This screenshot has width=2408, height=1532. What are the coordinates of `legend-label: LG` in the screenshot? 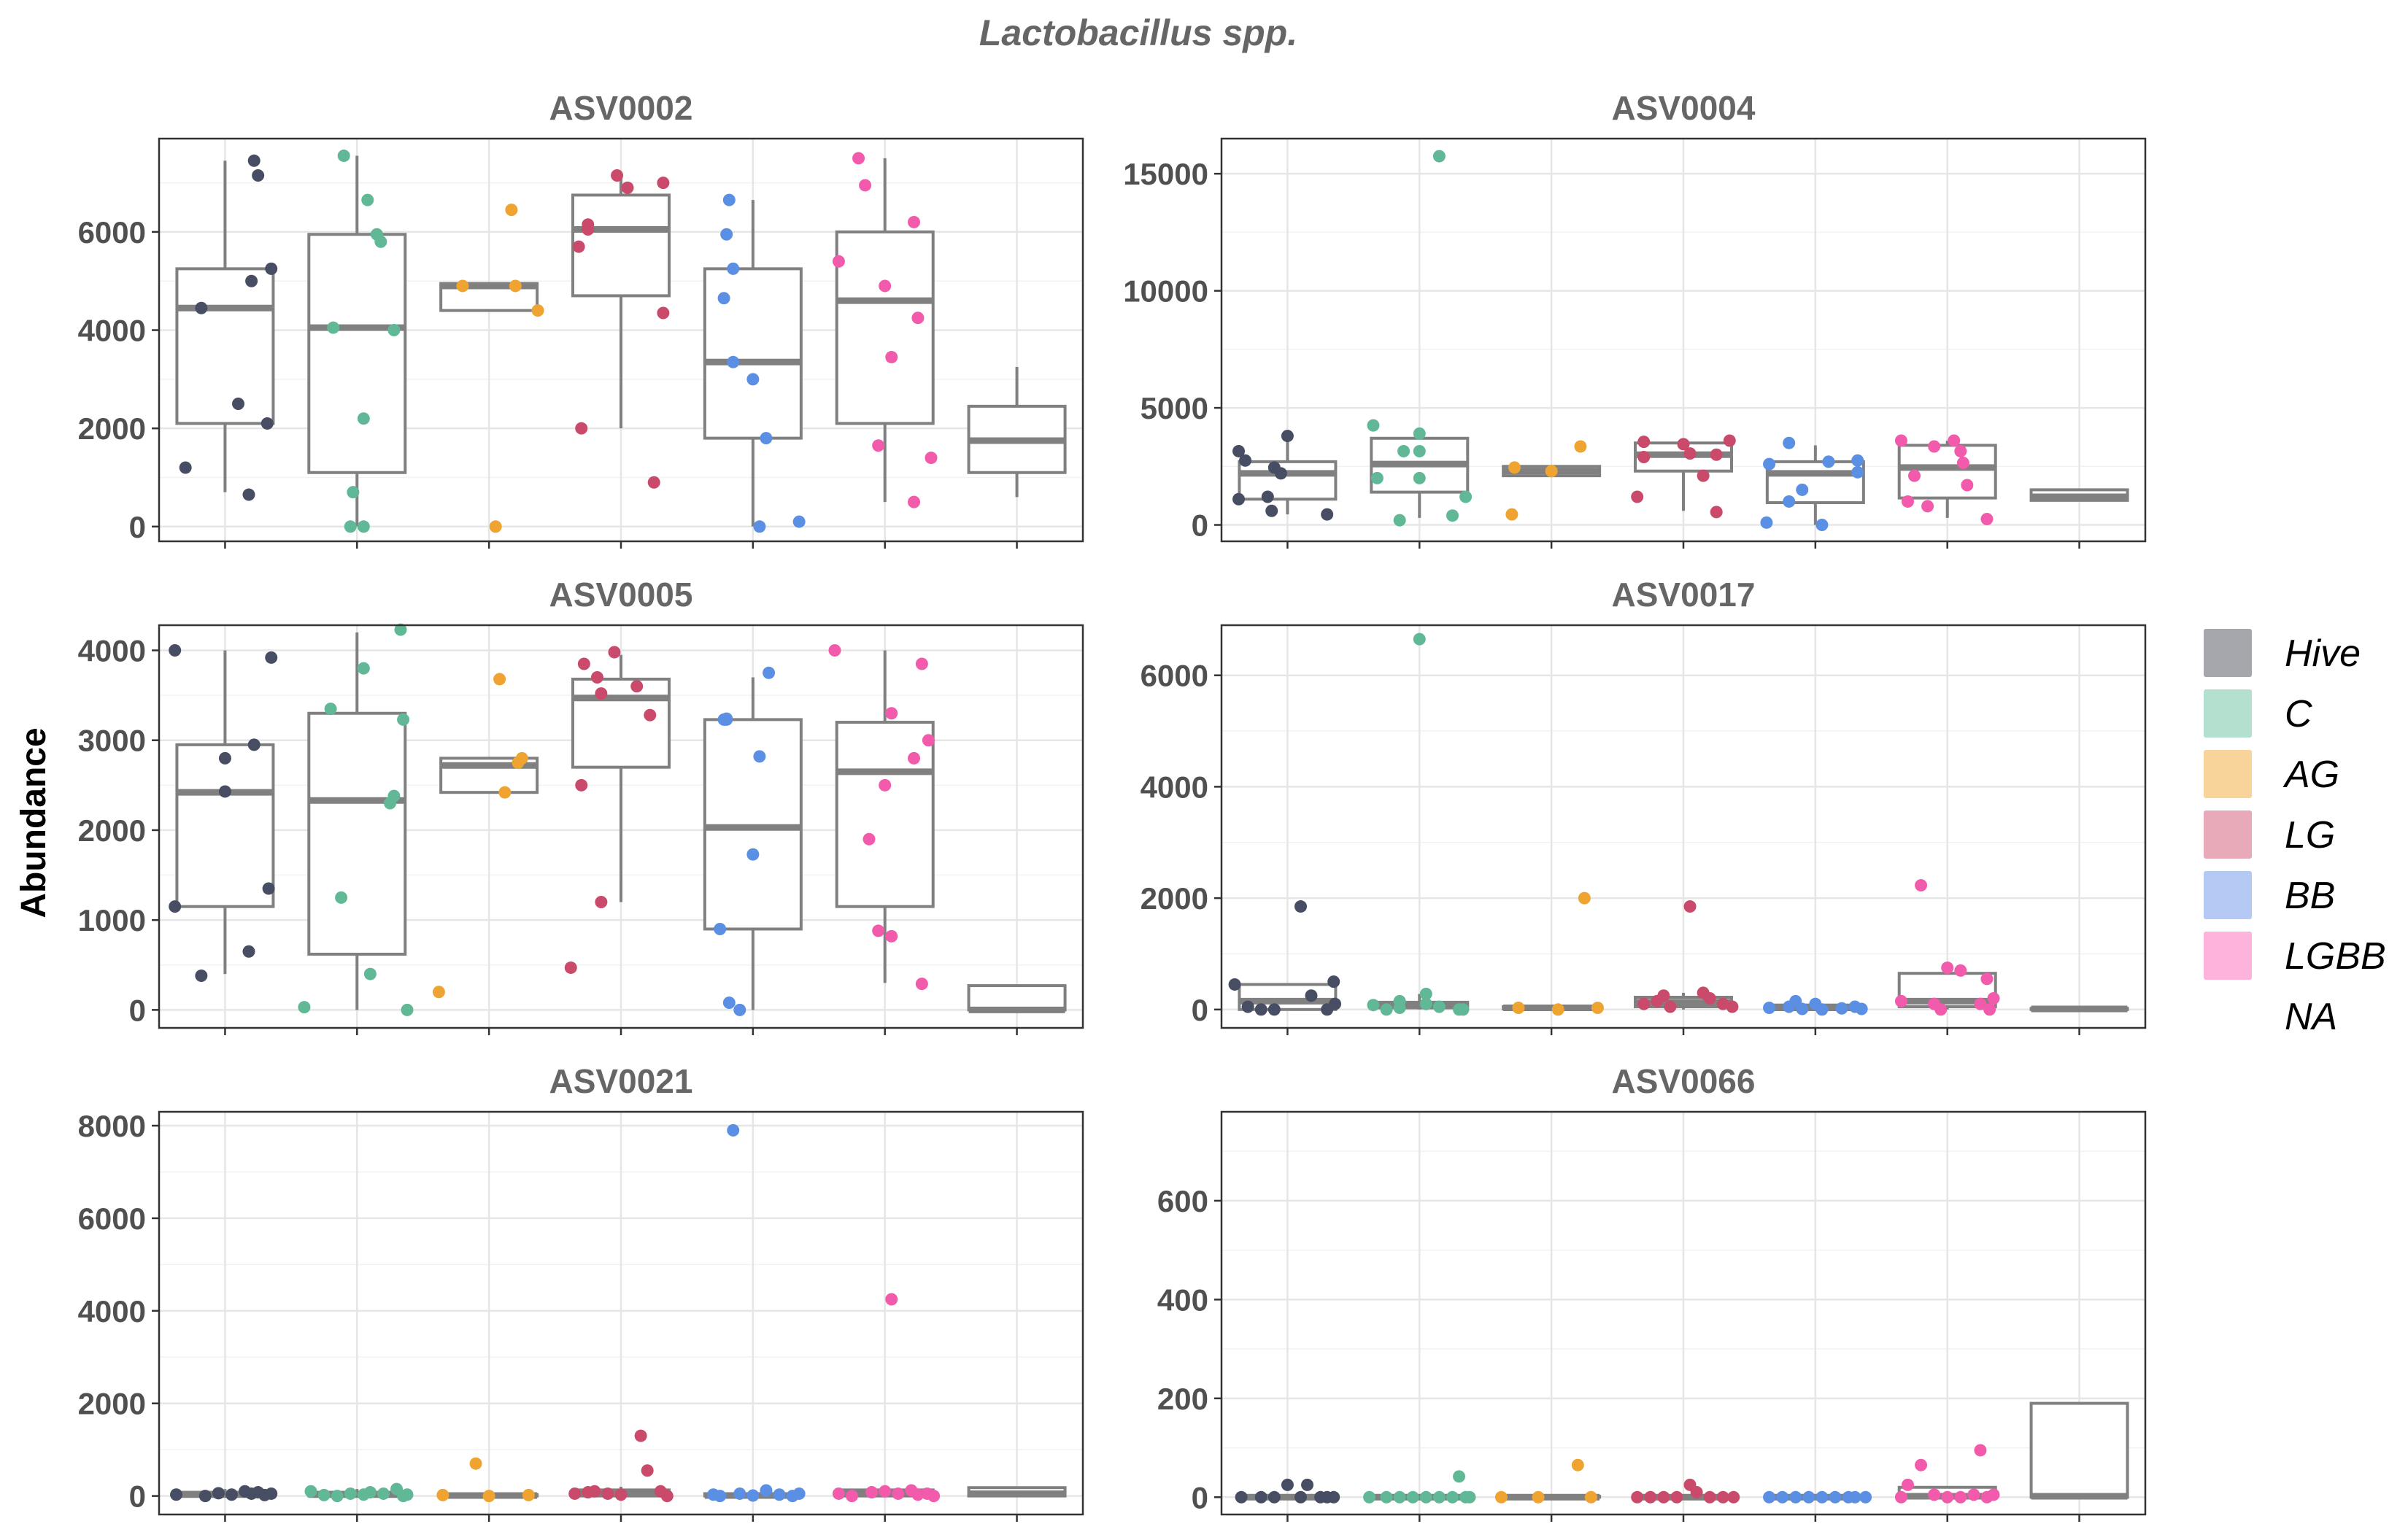 It's located at (2310, 835).